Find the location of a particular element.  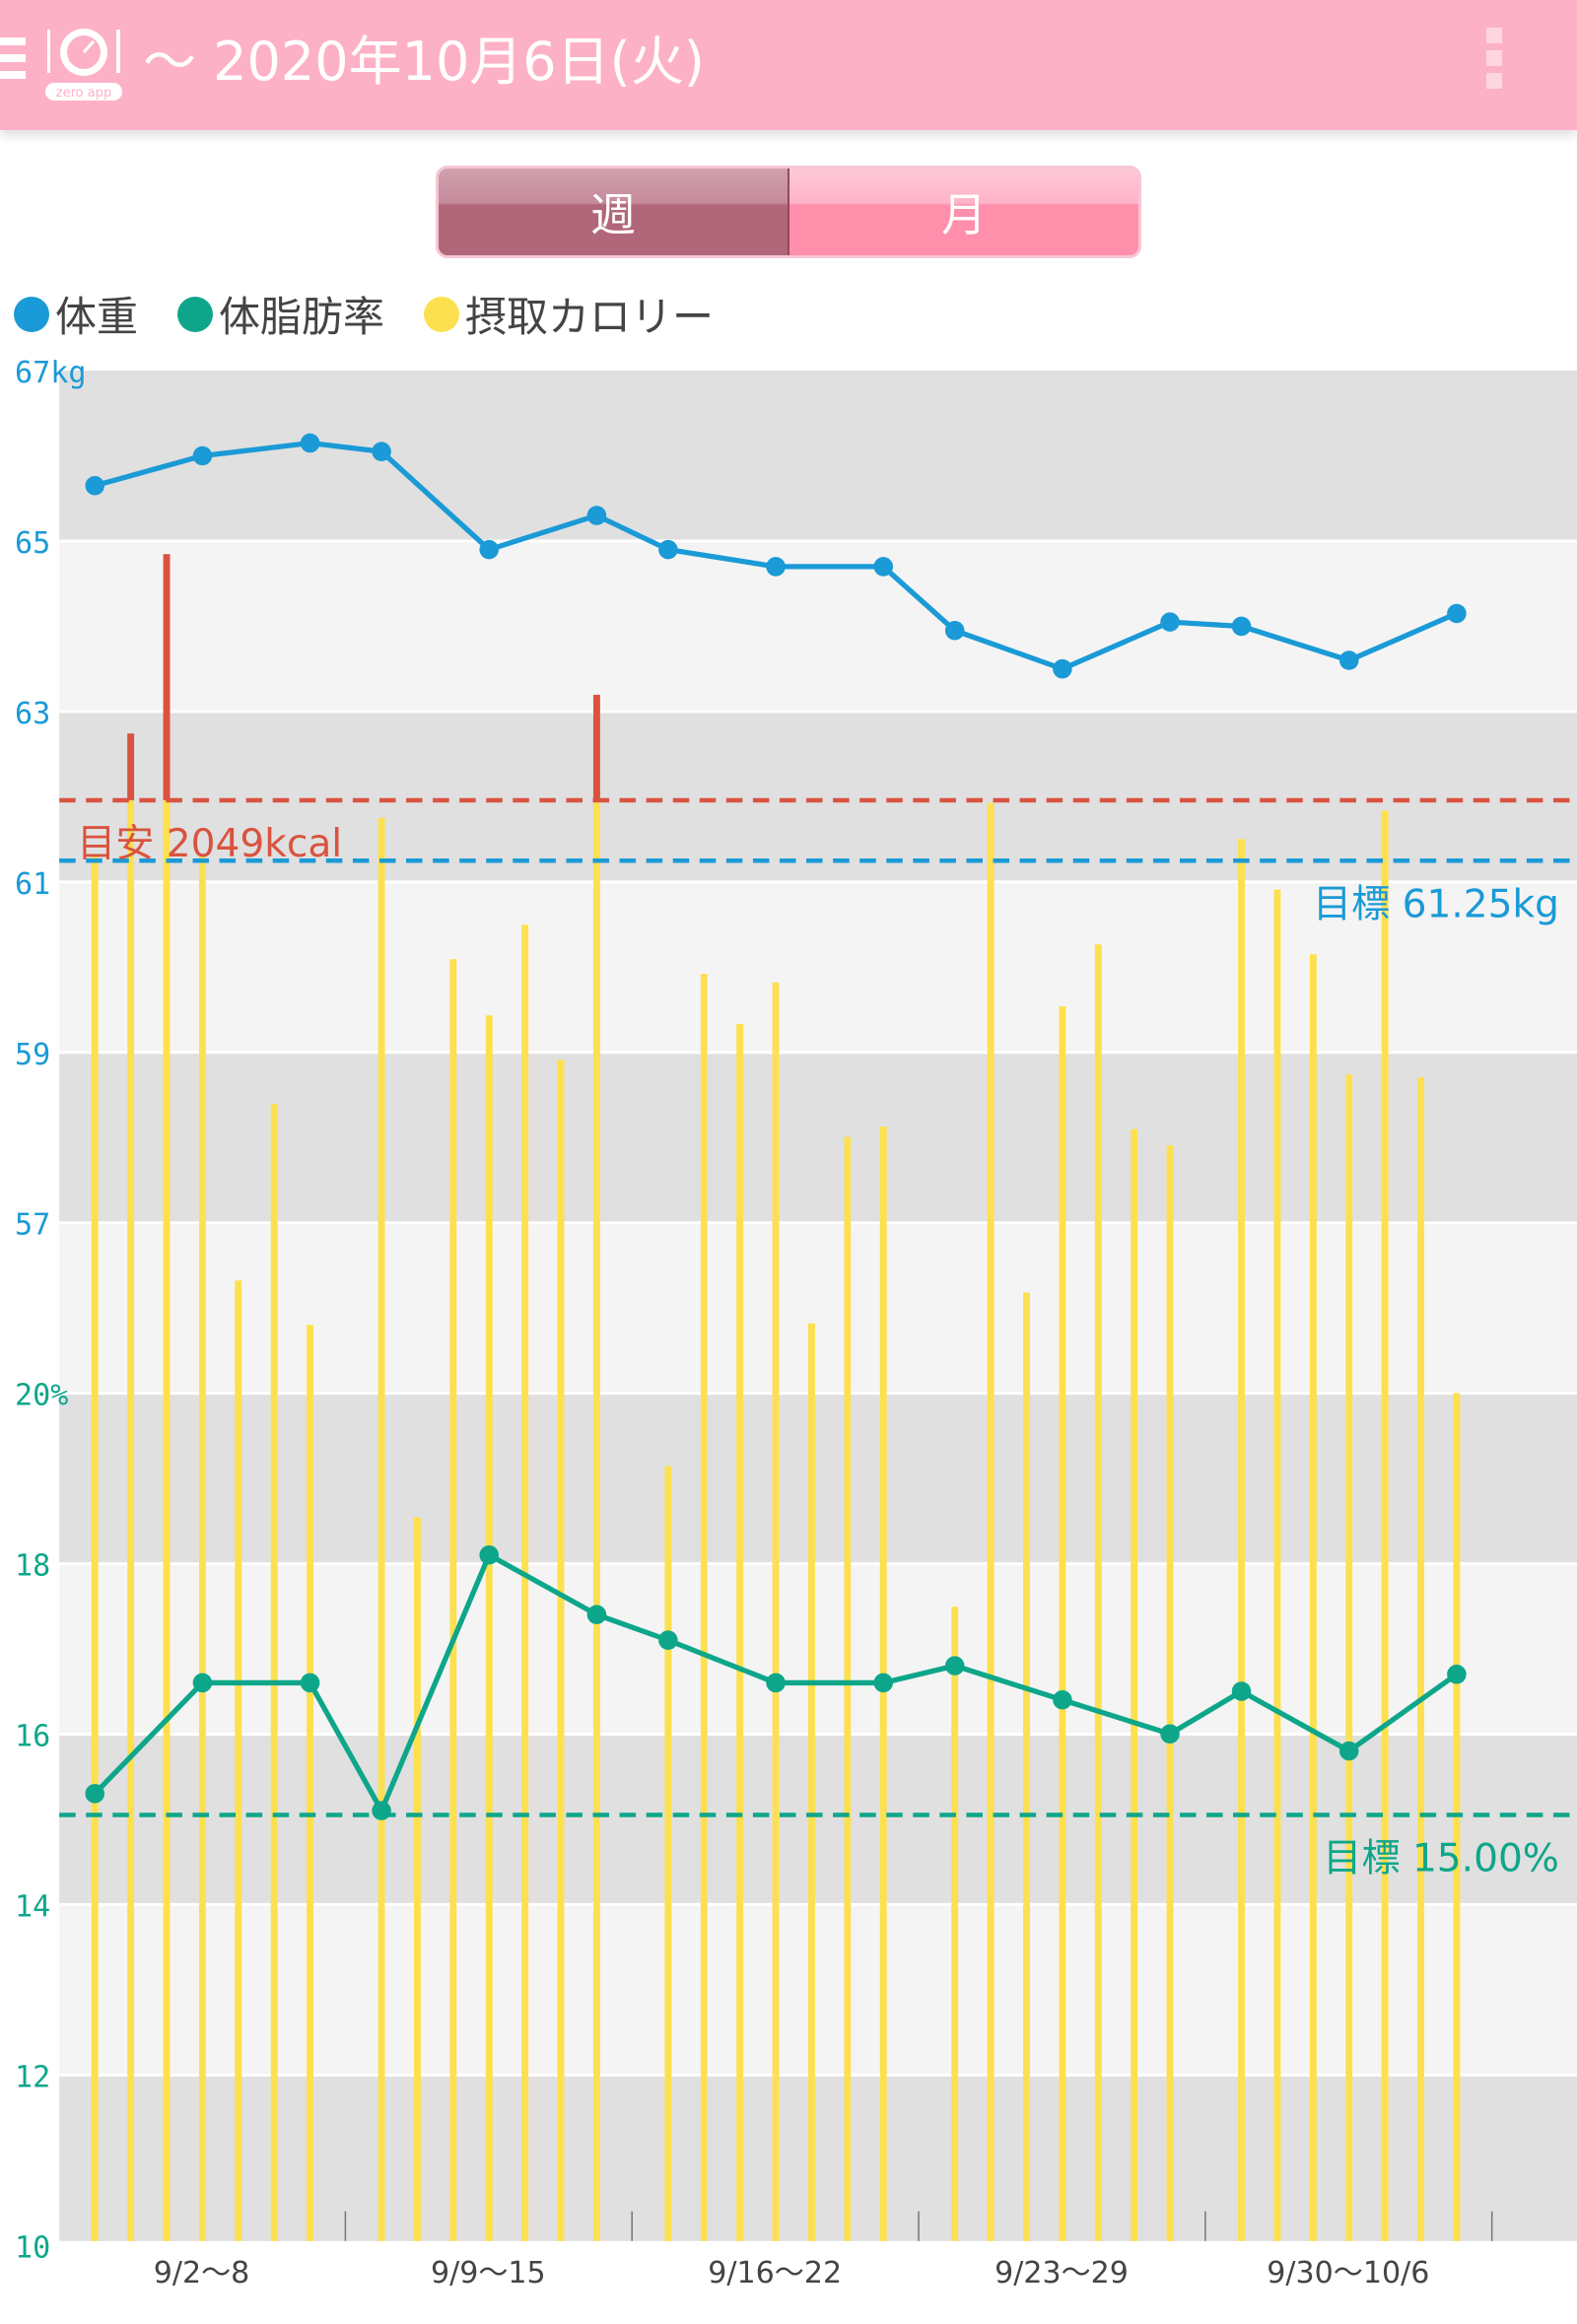

body-fat-dot-icon is located at coordinates (195, 314).